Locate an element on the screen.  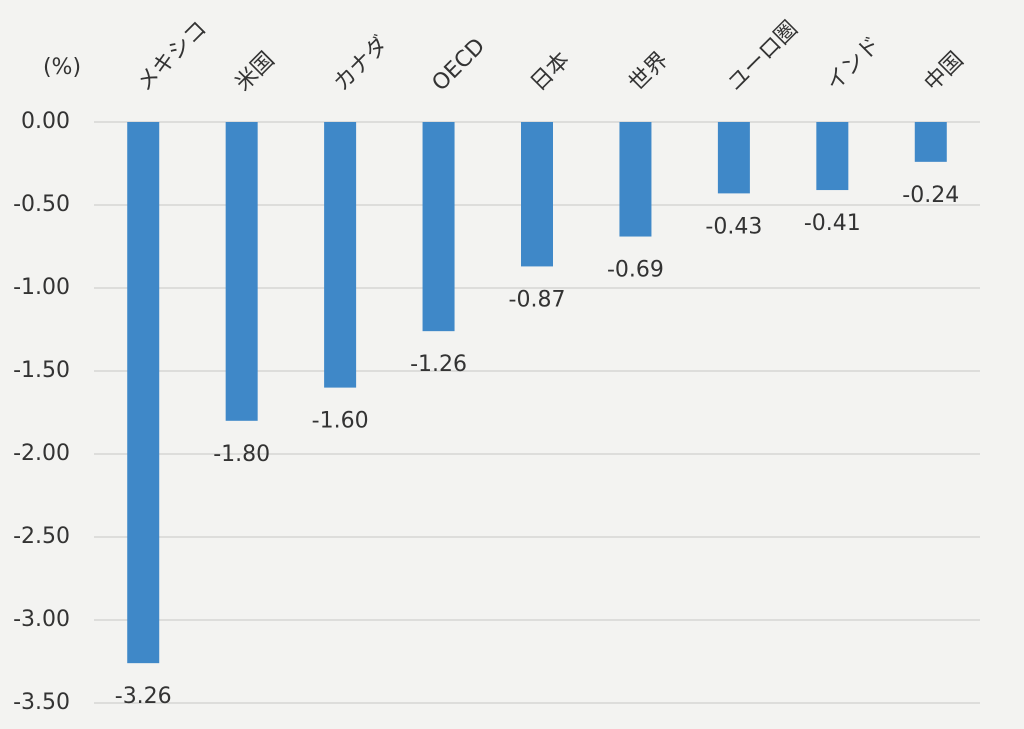
value-label: -0.24 is located at coordinates (930, 195).